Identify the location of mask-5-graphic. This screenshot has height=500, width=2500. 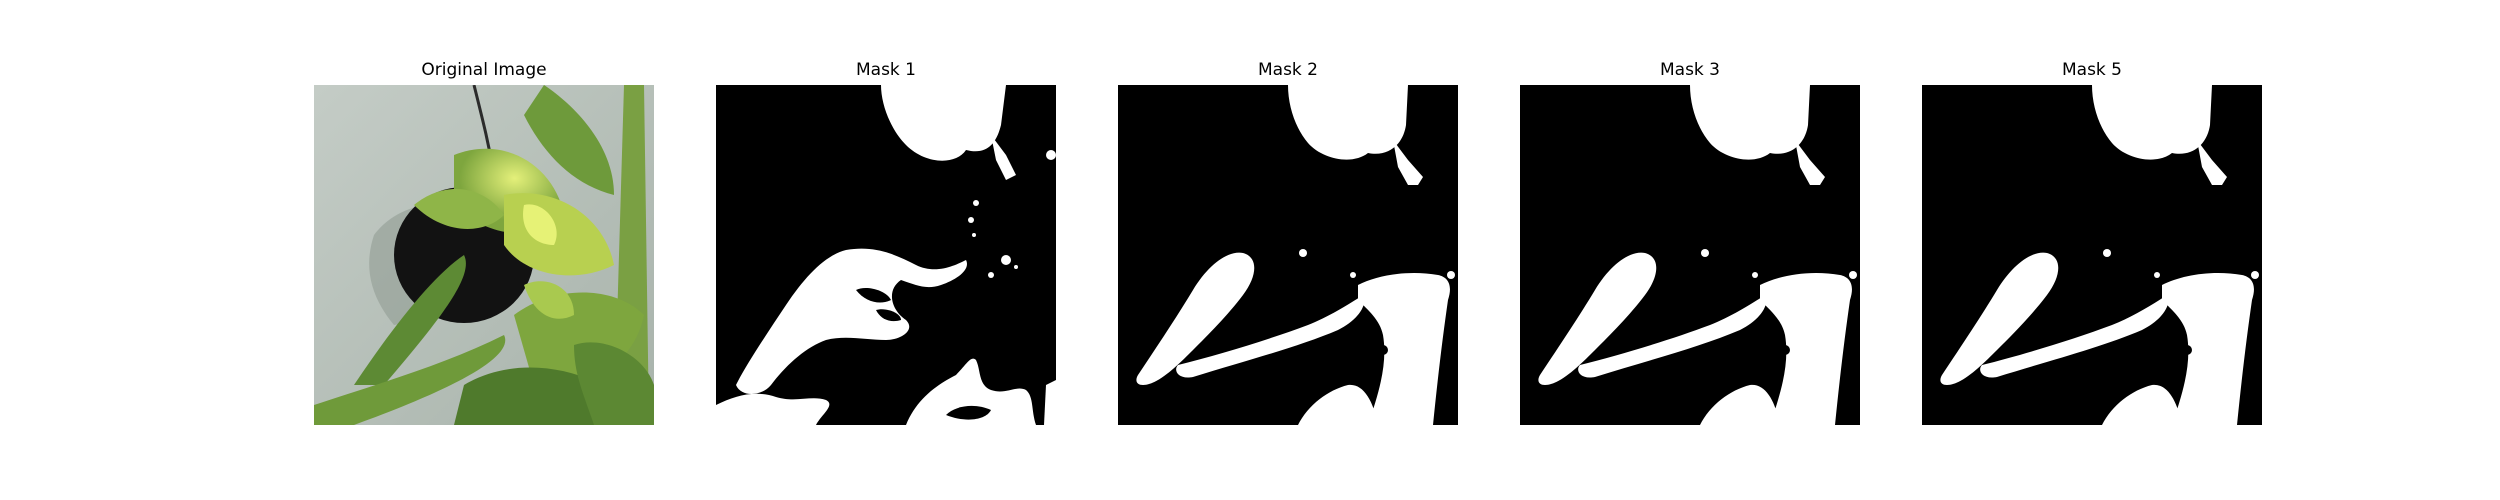
(2092, 255).